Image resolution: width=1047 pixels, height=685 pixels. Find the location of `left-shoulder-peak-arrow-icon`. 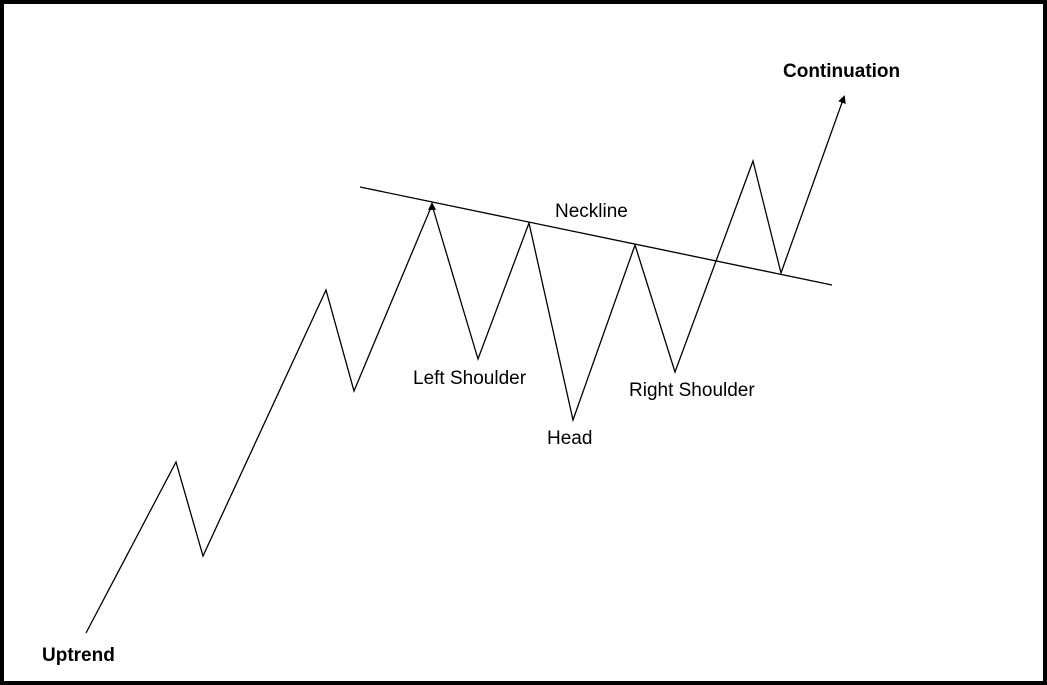

left-shoulder-peak-arrow-icon is located at coordinates (432, 206).